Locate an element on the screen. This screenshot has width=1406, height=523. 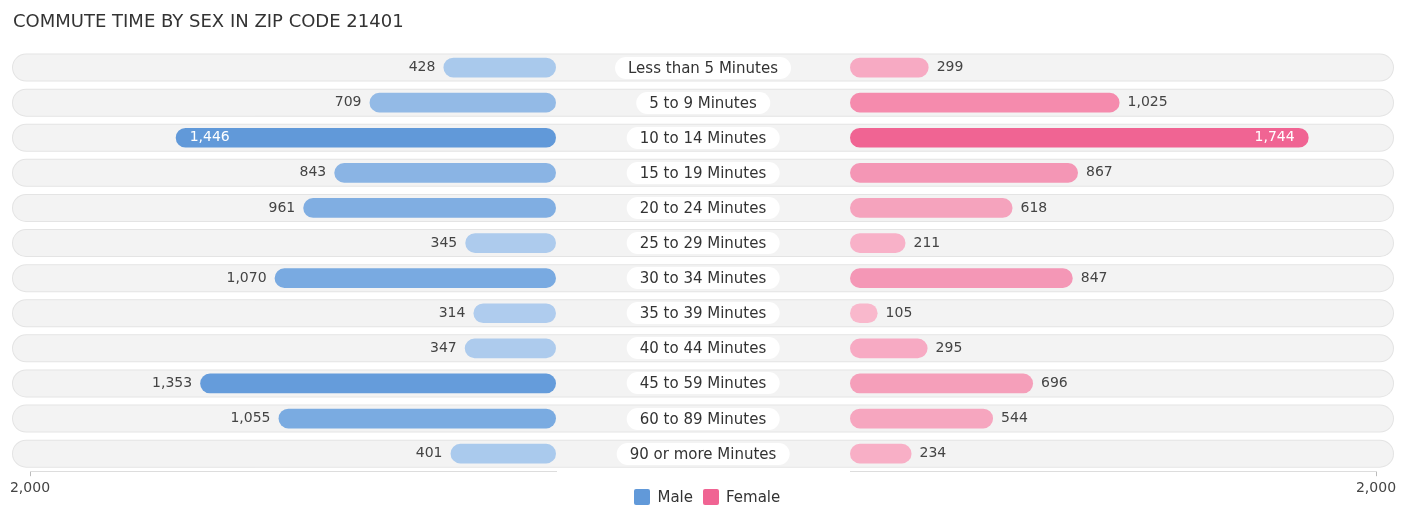
data-label: 847 is located at coordinates (1094, 276).